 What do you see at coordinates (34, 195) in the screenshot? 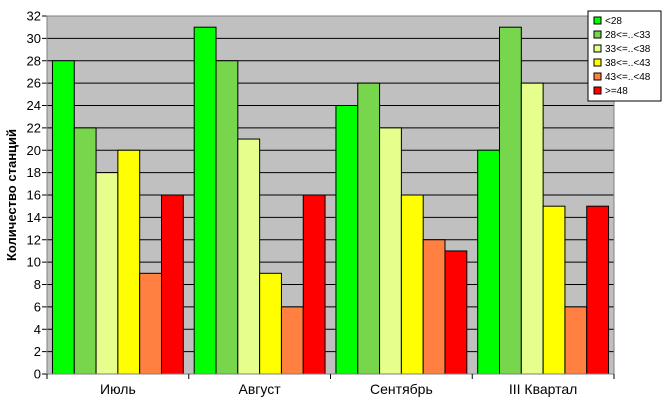
I see `y-tick-label: 16` at bounding box center [34, 195].